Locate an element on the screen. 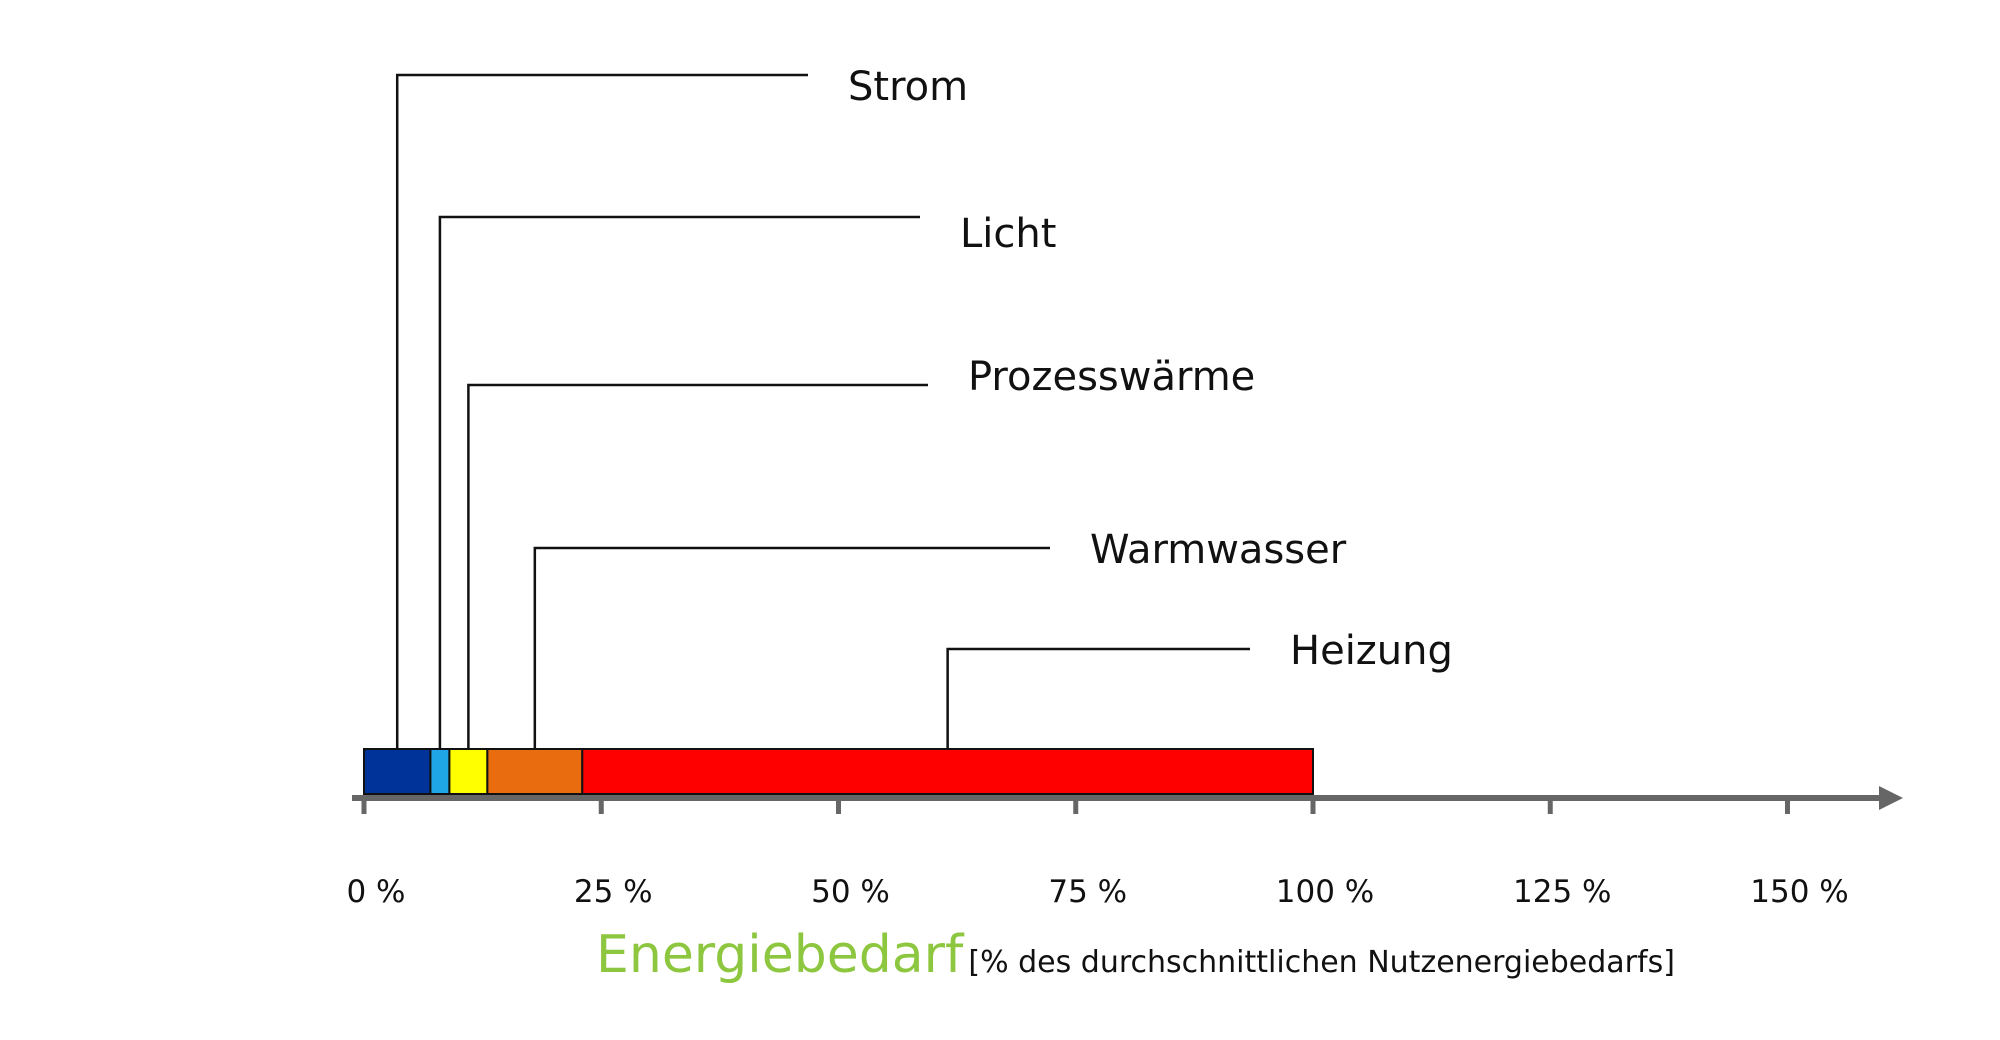 The image size is (2000, 1040). x-tick-label-150: 150 % is located at coordinates (1799, 892).